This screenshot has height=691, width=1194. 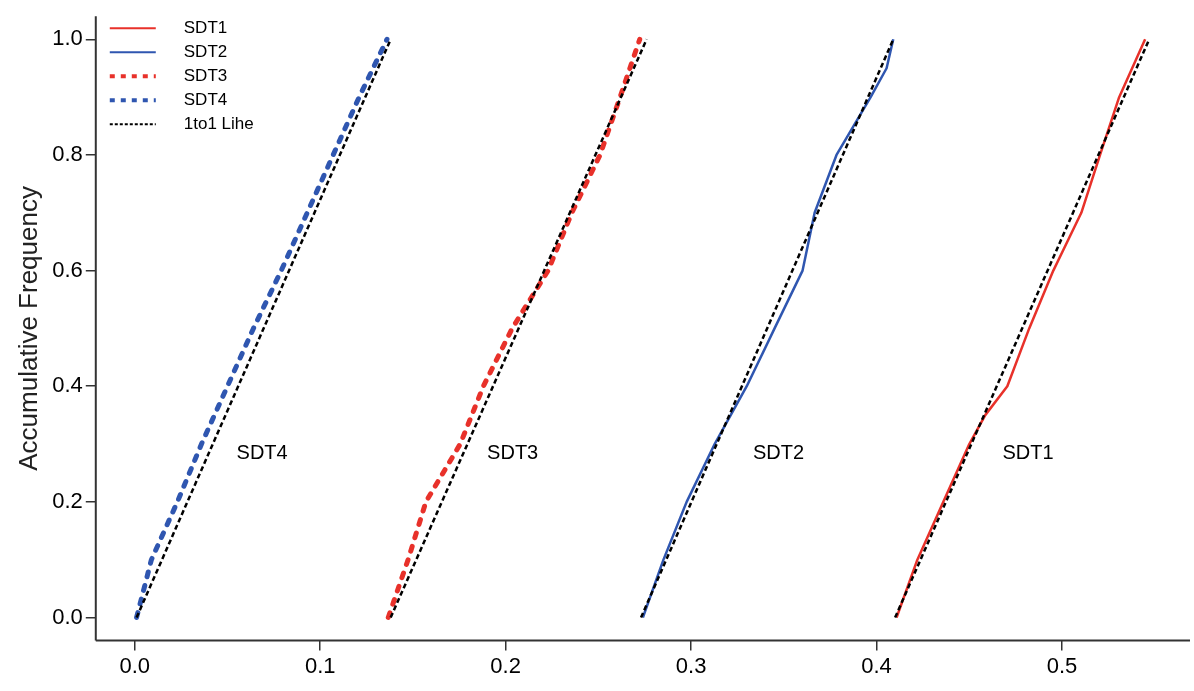 What do you see at coordinates (67, 269) in the screenshot?
I see `y-tick-label: 0.6` at bounding box center [67, 269].